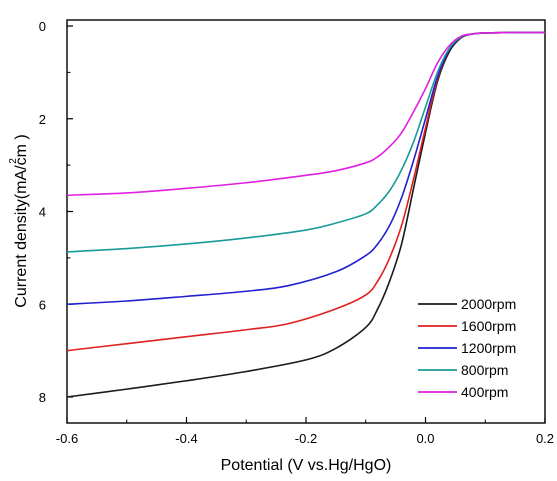 Image resolution: width=557 pixels, height=481 pixels. What do you see at coordinates (42, 397) in the screenshot?
I see `y-tick-label: 8` at bounding box center [42, 397].